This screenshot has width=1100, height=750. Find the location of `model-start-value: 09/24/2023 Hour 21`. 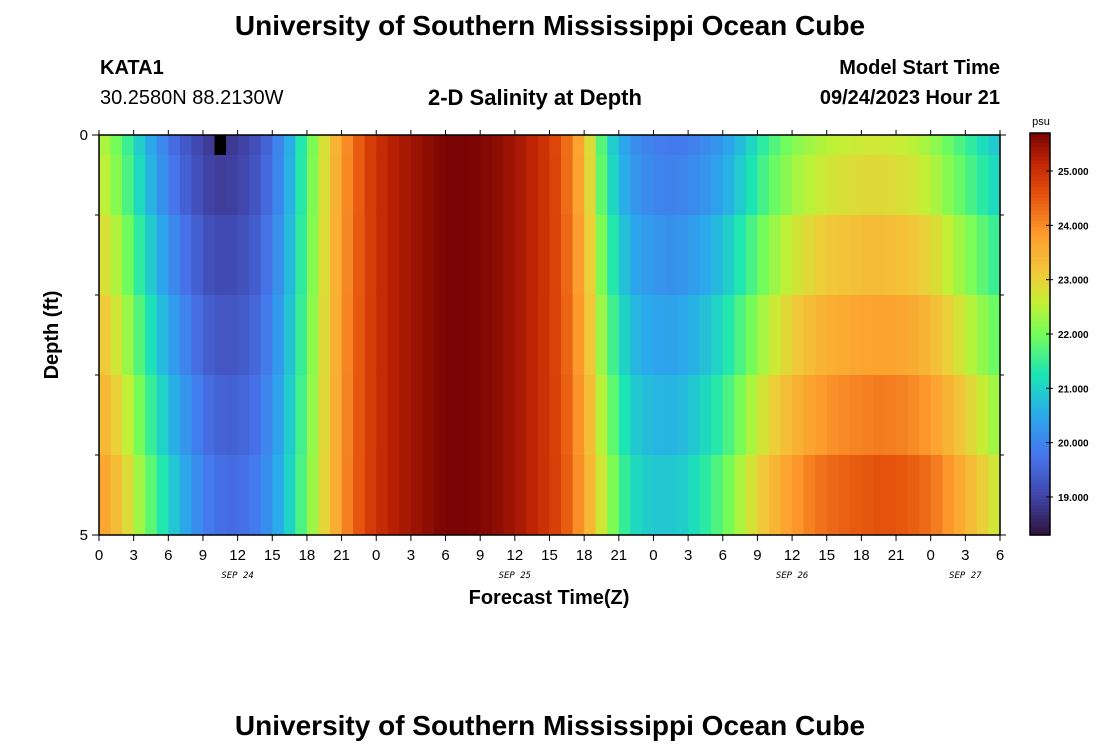

model-start-value: 09/24/2023 Hour 21 is located at coordinates (909, 98).